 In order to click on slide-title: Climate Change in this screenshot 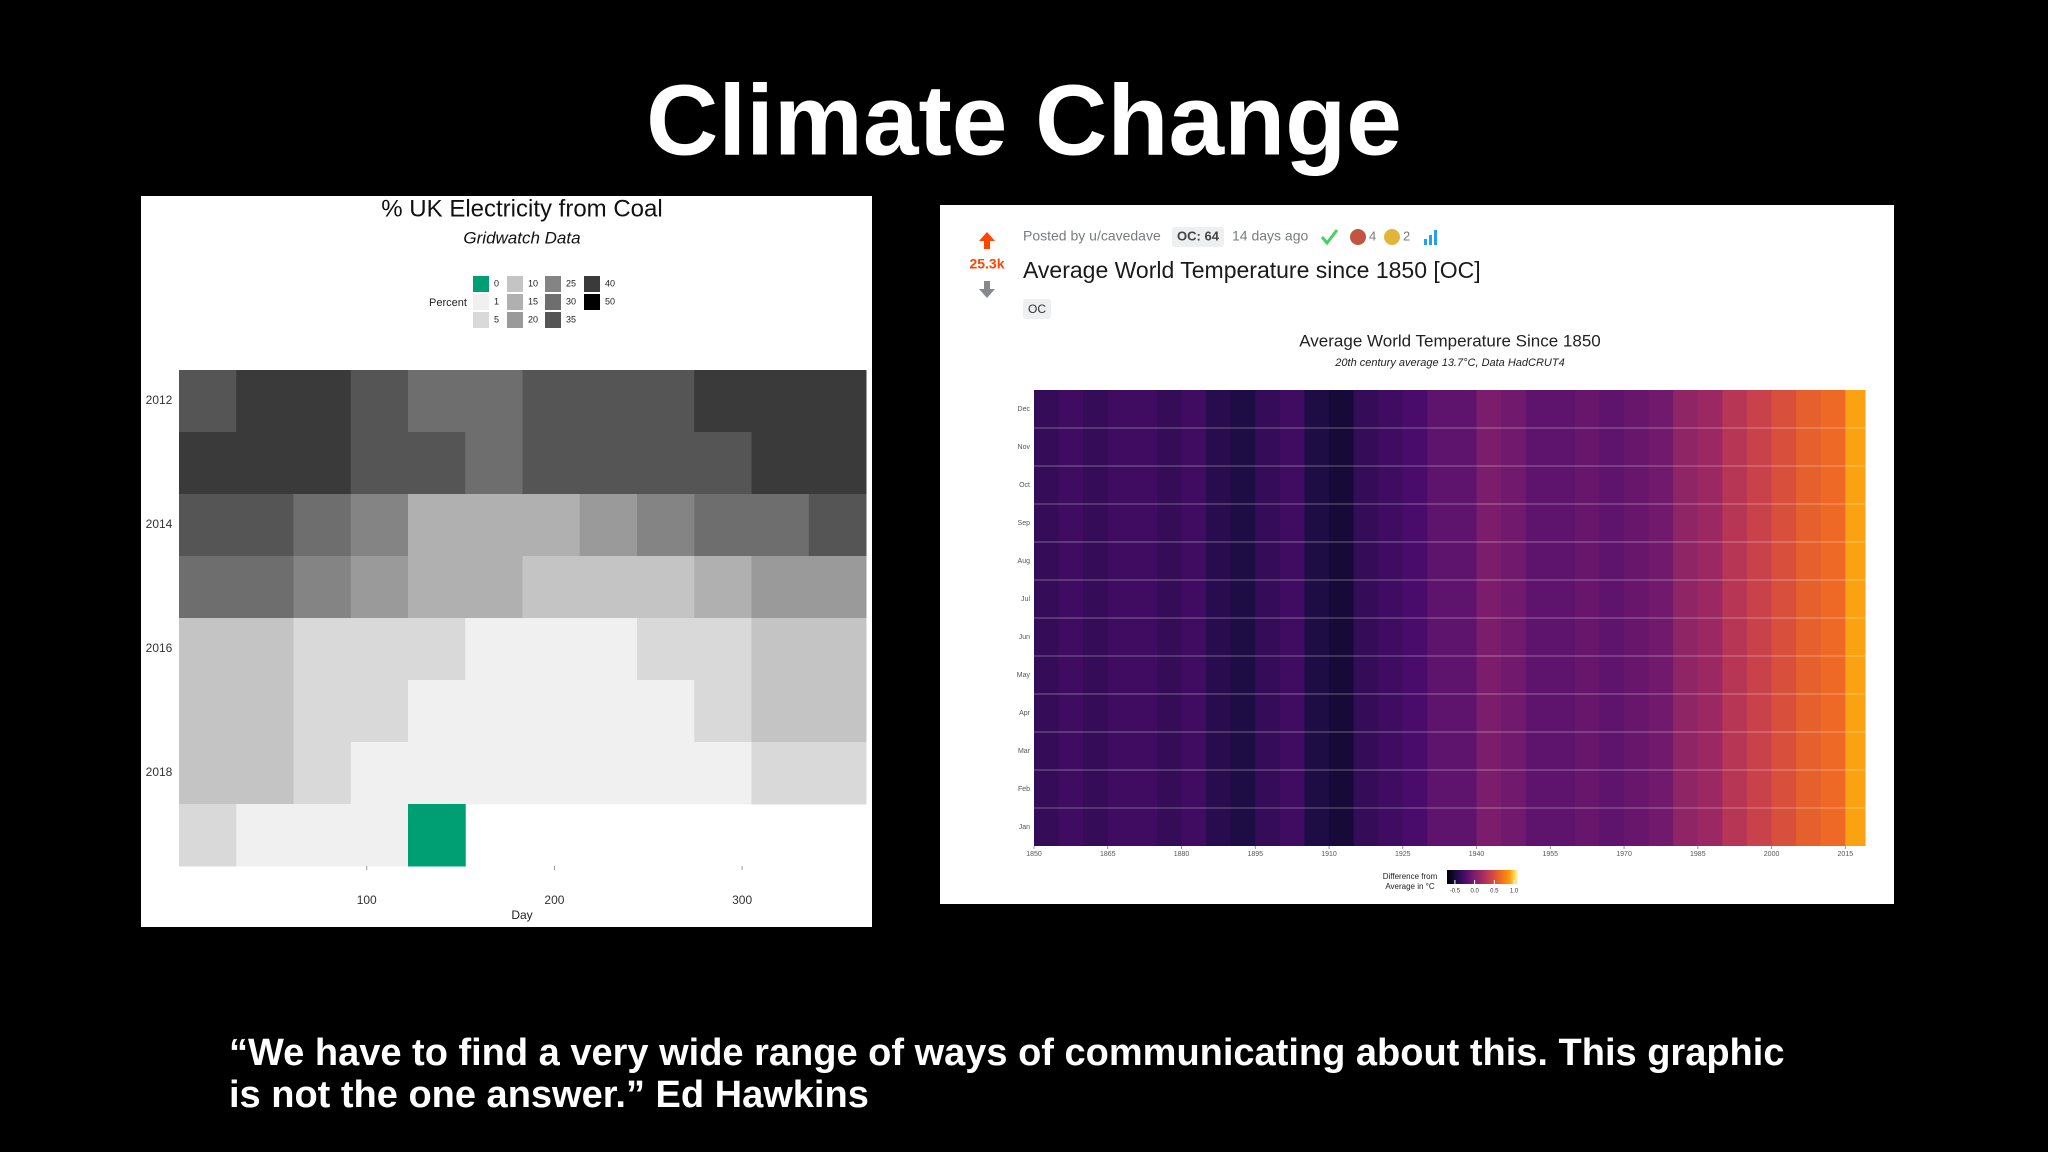, I will do `click(1024, 120)`.